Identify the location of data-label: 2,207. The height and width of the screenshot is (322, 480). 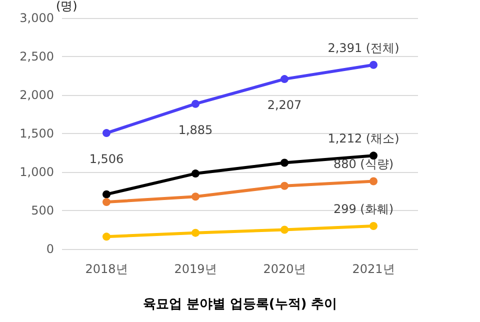
(284, 105).